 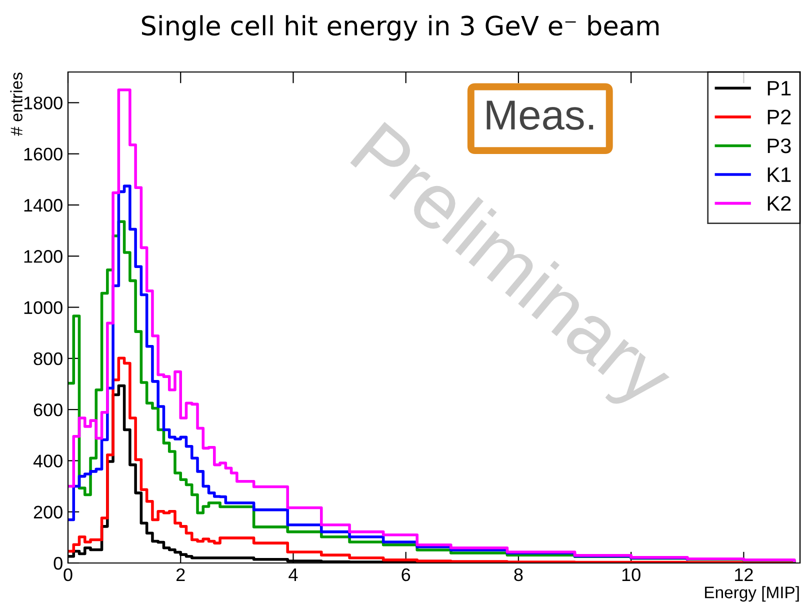 What do you see at coordinates (779, 88) in the screenshot?
I see `legend-label: P1` at bounding box center [779, 88].